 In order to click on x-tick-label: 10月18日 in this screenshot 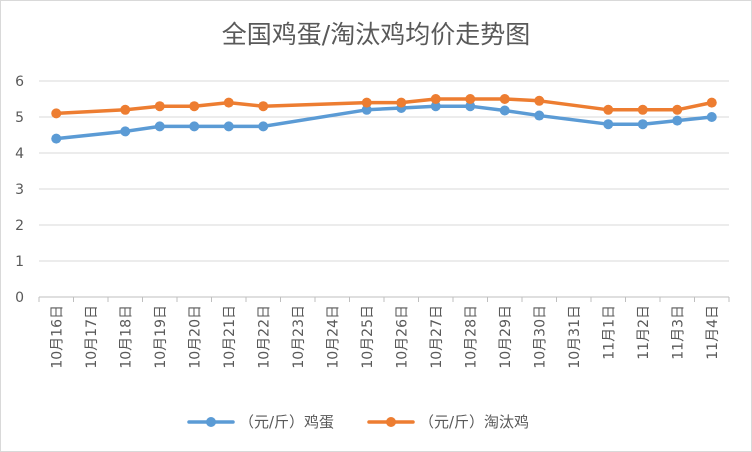, I will do `click(126, 337)`.